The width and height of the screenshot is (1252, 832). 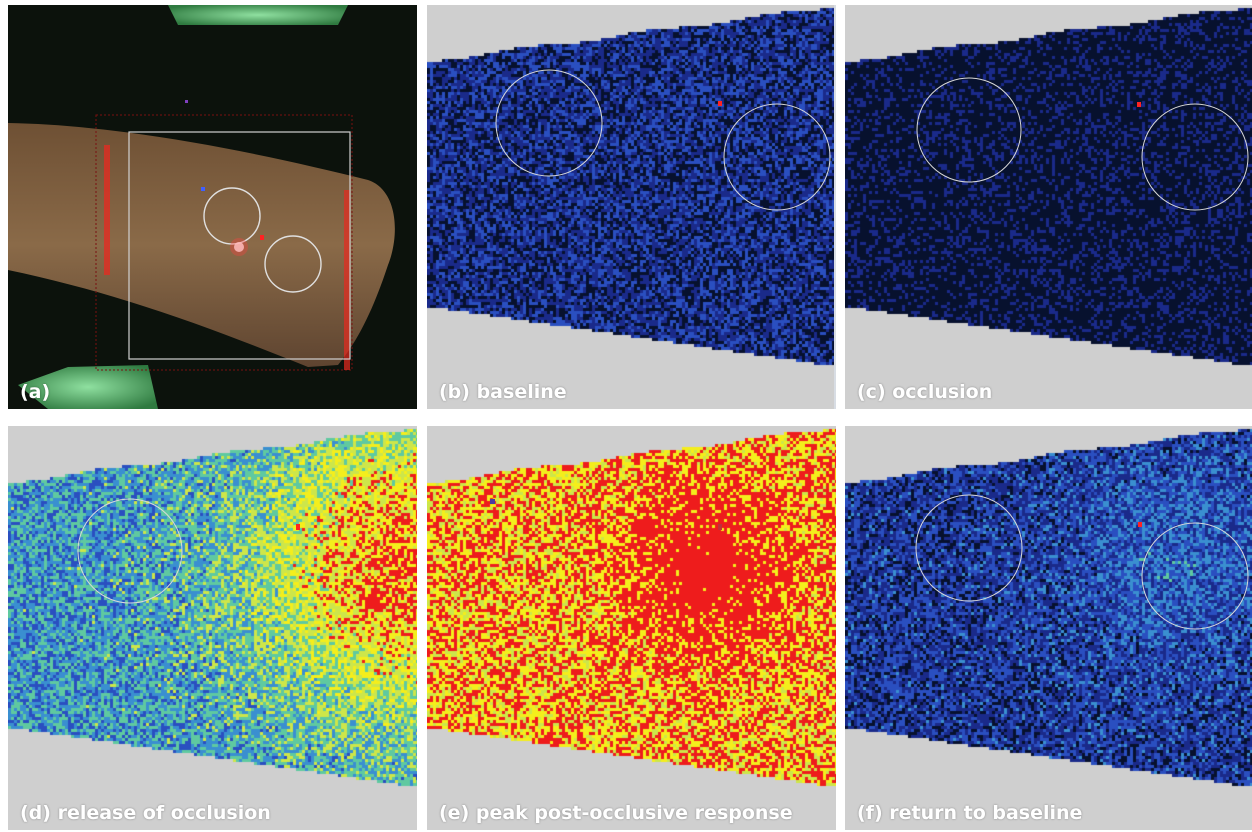 I want to click on laser-line-right, so click(x=347, y=280).